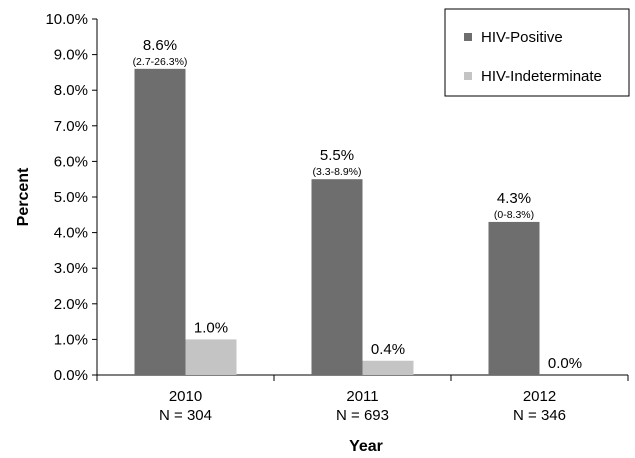 The height and width of the screenshot is (458, 635). I want to click on legend-label-hiv-indeterminate: HIV-Indeterminate, so click(541, 76).